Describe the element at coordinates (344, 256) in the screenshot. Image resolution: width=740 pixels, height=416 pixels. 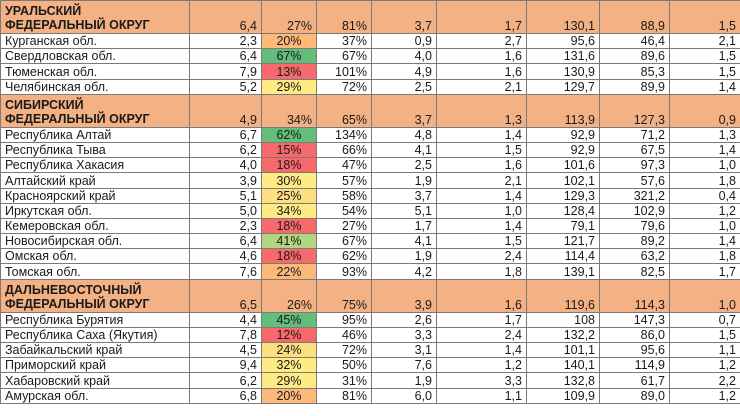
I see `value-cell-c3: 62%` at that location.